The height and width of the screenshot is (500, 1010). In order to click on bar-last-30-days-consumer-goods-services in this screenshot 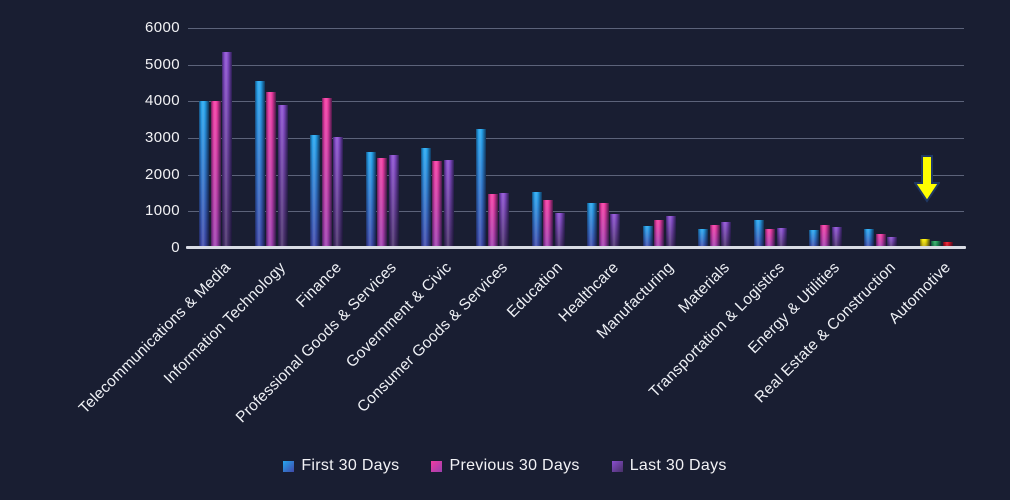, I will do `click(504, 220)`.